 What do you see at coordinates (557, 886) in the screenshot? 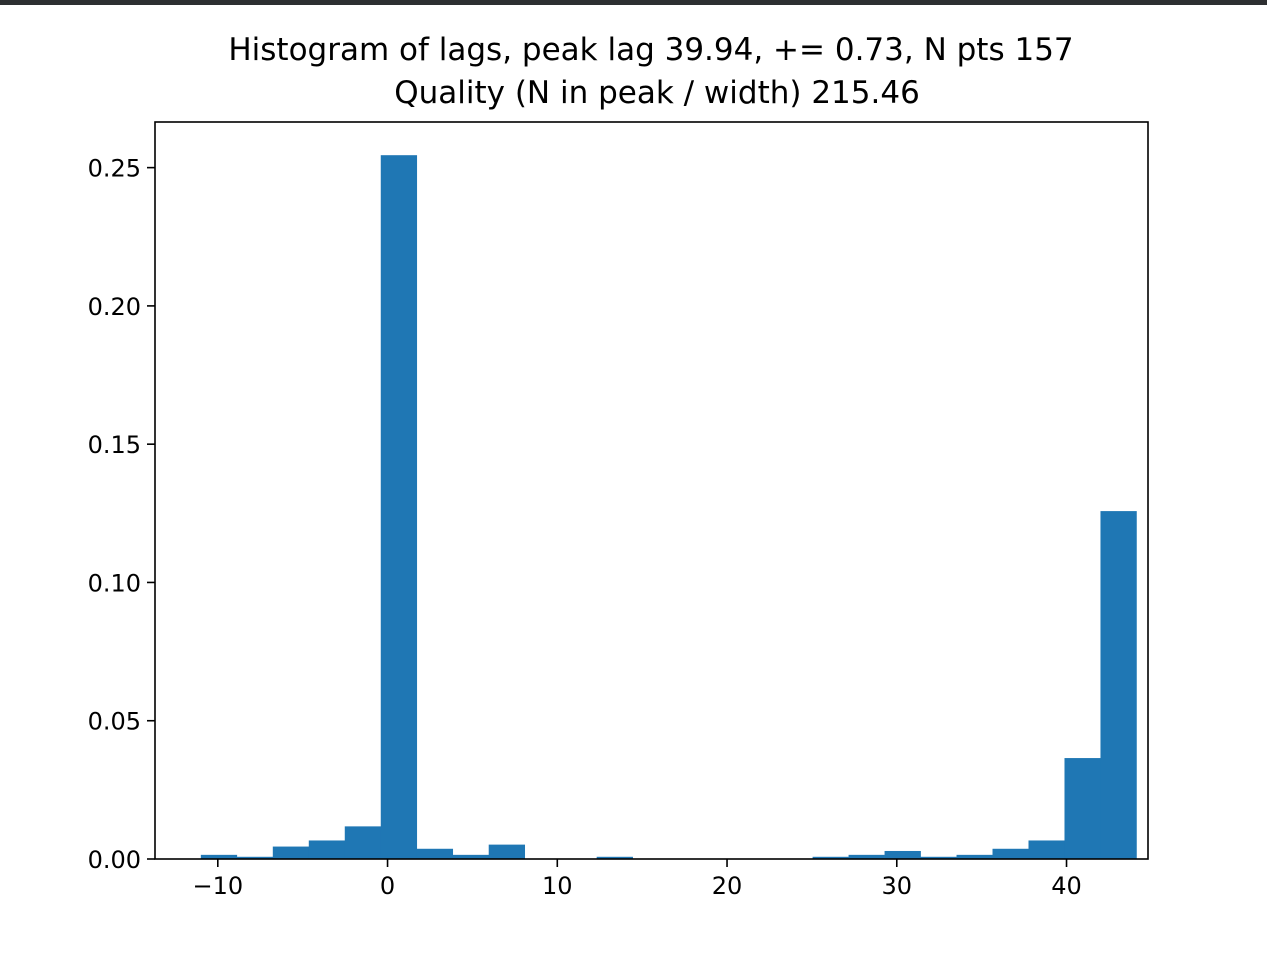
I see `x-tick-label: 10` at bounding box center [557, 886].